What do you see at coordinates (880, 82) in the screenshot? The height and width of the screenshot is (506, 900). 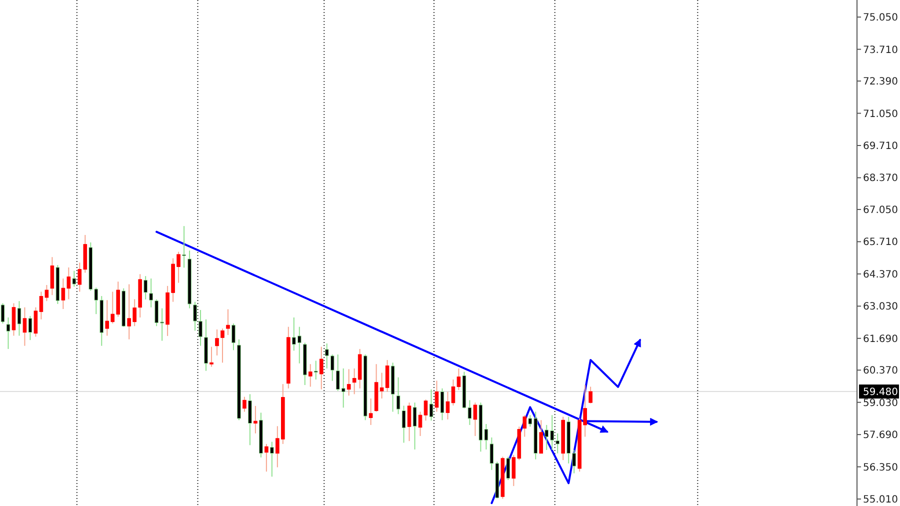 I see `y-tick-label: 72.390` at bounding box center [880, 82].